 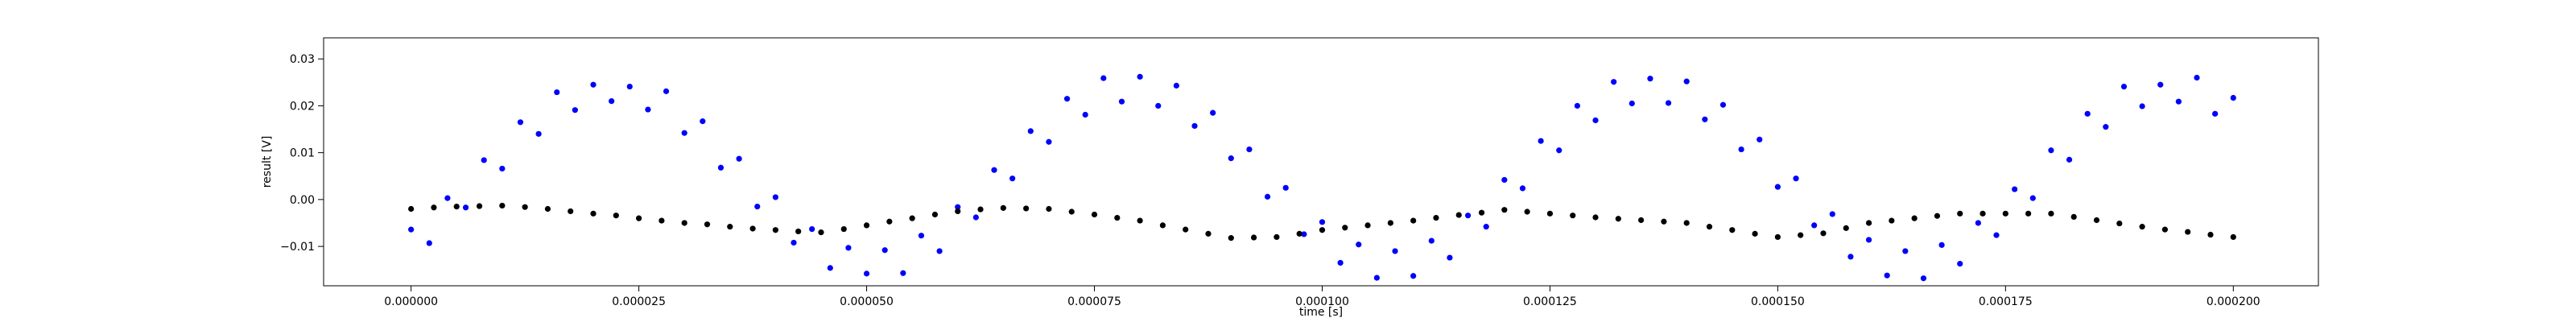 I want to click on x-axis-label: time [s], so click(x=1321, y=312).